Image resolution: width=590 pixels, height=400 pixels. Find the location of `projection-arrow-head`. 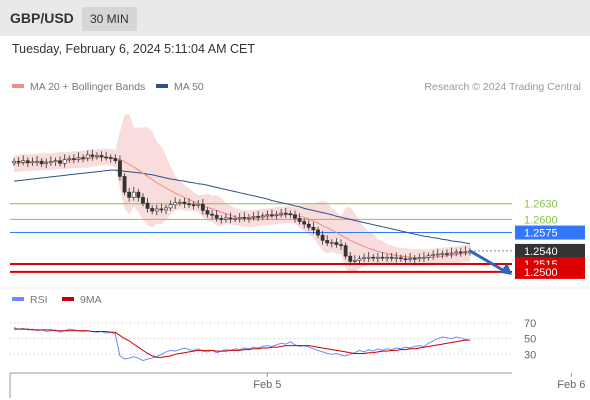

projection-arrow-head is located at coordinates (506, 268).